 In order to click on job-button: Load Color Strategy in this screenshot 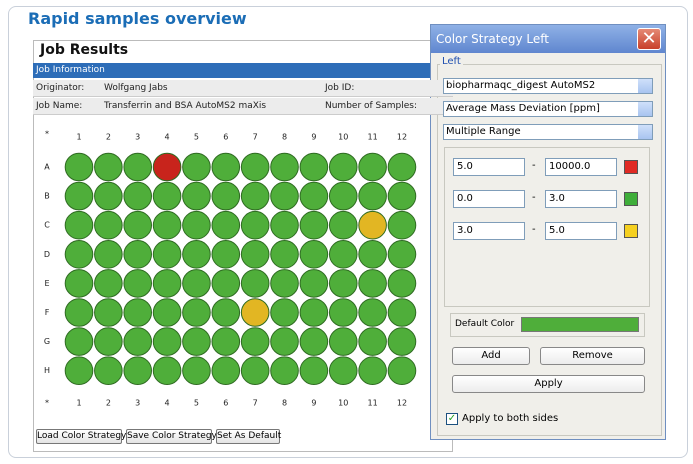, I will do `click(81, 436)`.